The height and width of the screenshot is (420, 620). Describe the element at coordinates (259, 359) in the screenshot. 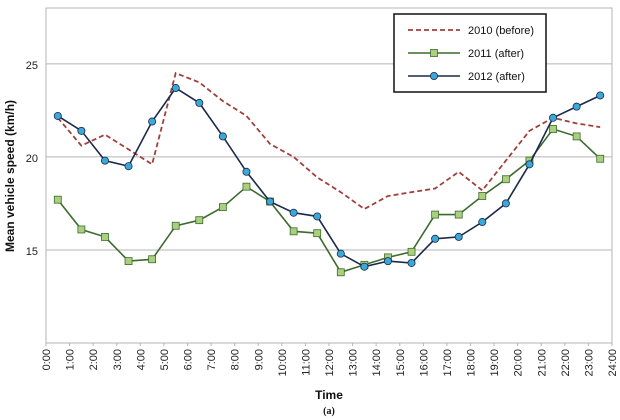

I see `x-tick-label: 9:00` at that location.